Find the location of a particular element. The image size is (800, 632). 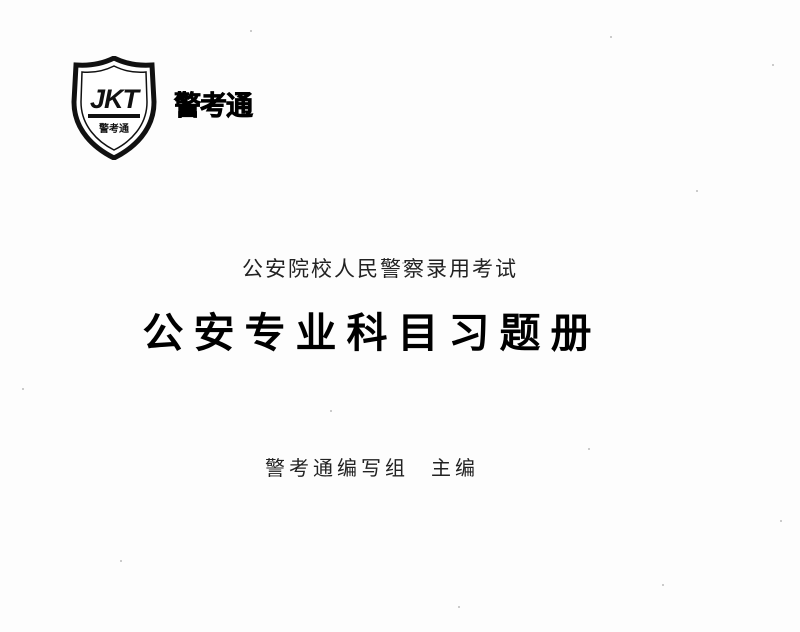

editor-name: 警考通编写组 is located at coordinates (337, 468).